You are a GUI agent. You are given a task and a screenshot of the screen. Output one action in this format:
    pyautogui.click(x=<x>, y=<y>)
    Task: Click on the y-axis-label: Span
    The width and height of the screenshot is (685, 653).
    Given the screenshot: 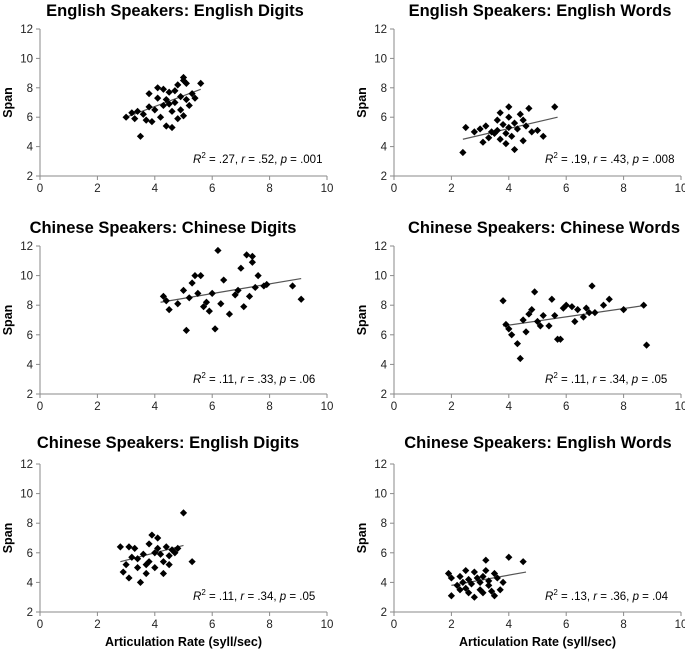 What is the action you would take?
    pyautogui.click(x=362, y=320)
    